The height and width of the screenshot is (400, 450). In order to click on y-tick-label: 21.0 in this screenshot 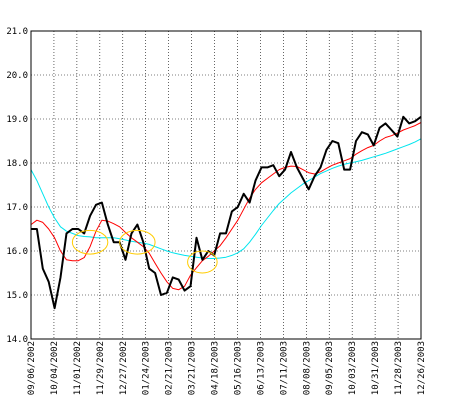, I will do `click(17, 32)`.